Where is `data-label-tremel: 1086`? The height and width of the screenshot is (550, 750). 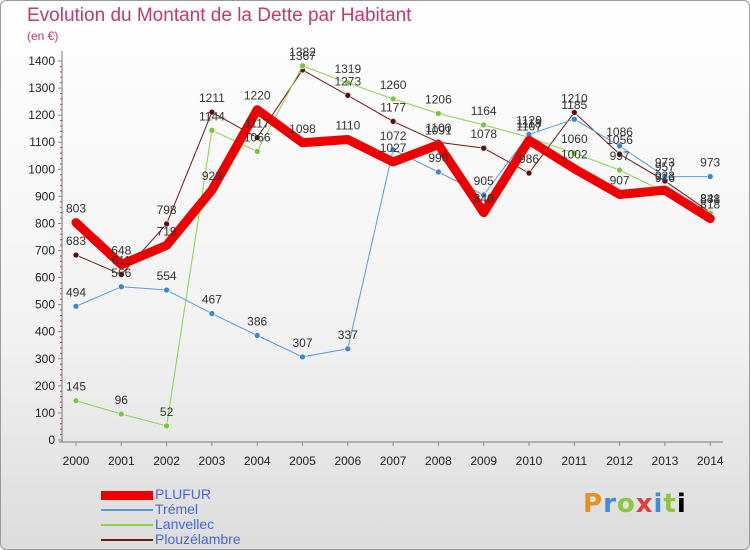
data-label-tremel: 1086 is located at coordinates (619, 132).